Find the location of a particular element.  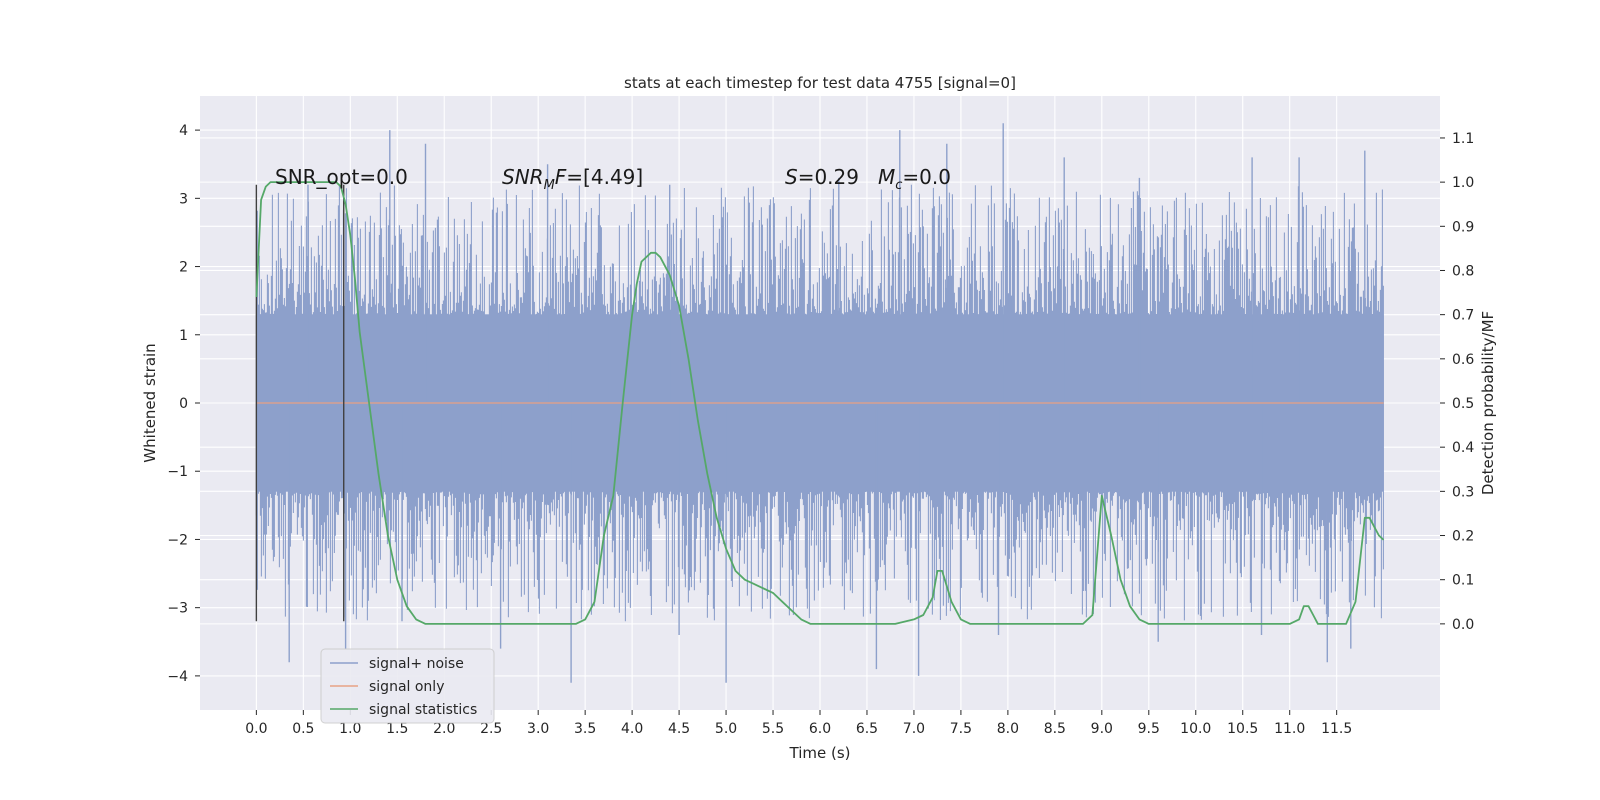

x-tick-label: 5.0 is located at coordinates (726, 729).